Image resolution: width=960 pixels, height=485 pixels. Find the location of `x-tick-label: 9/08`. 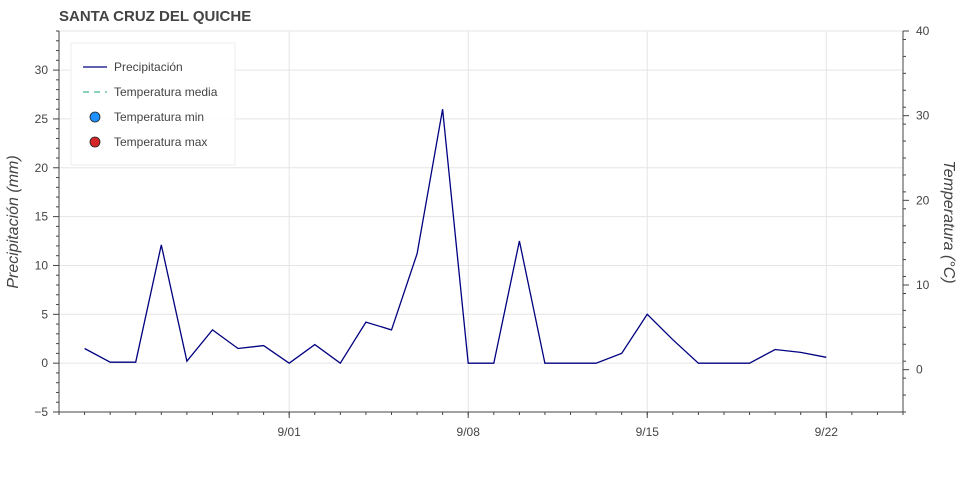

x-tick-label: 9/08 is located at coordinates (469, 432).